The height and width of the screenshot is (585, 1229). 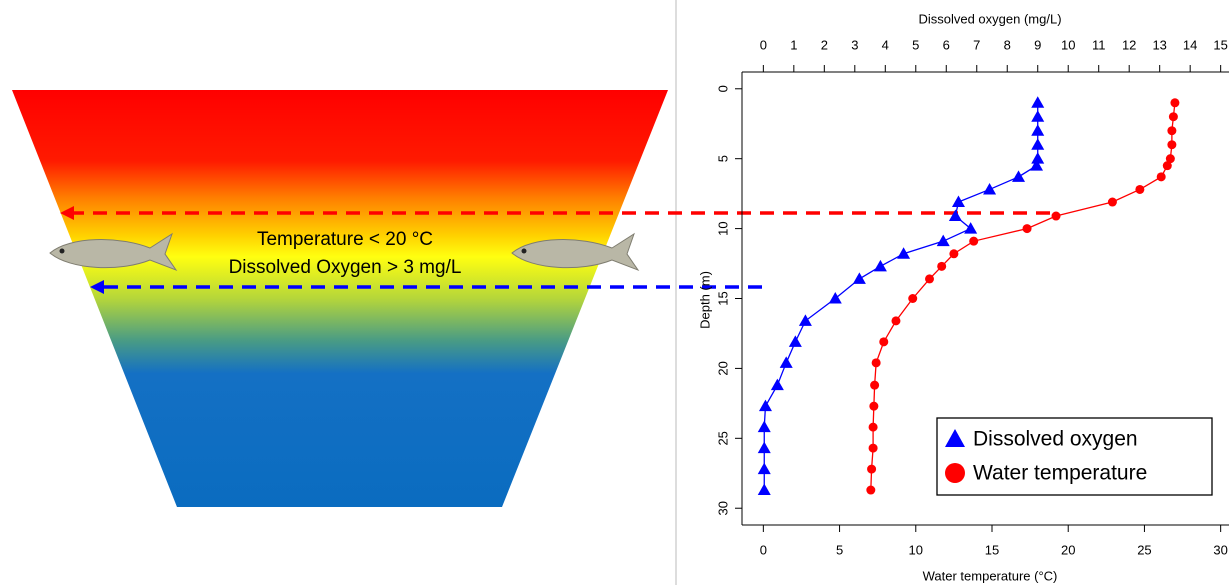 What do you see at coordinates (854, 44) in the screenshot?
I see `x-tick-label: 3` at bounding box center [854, 44].